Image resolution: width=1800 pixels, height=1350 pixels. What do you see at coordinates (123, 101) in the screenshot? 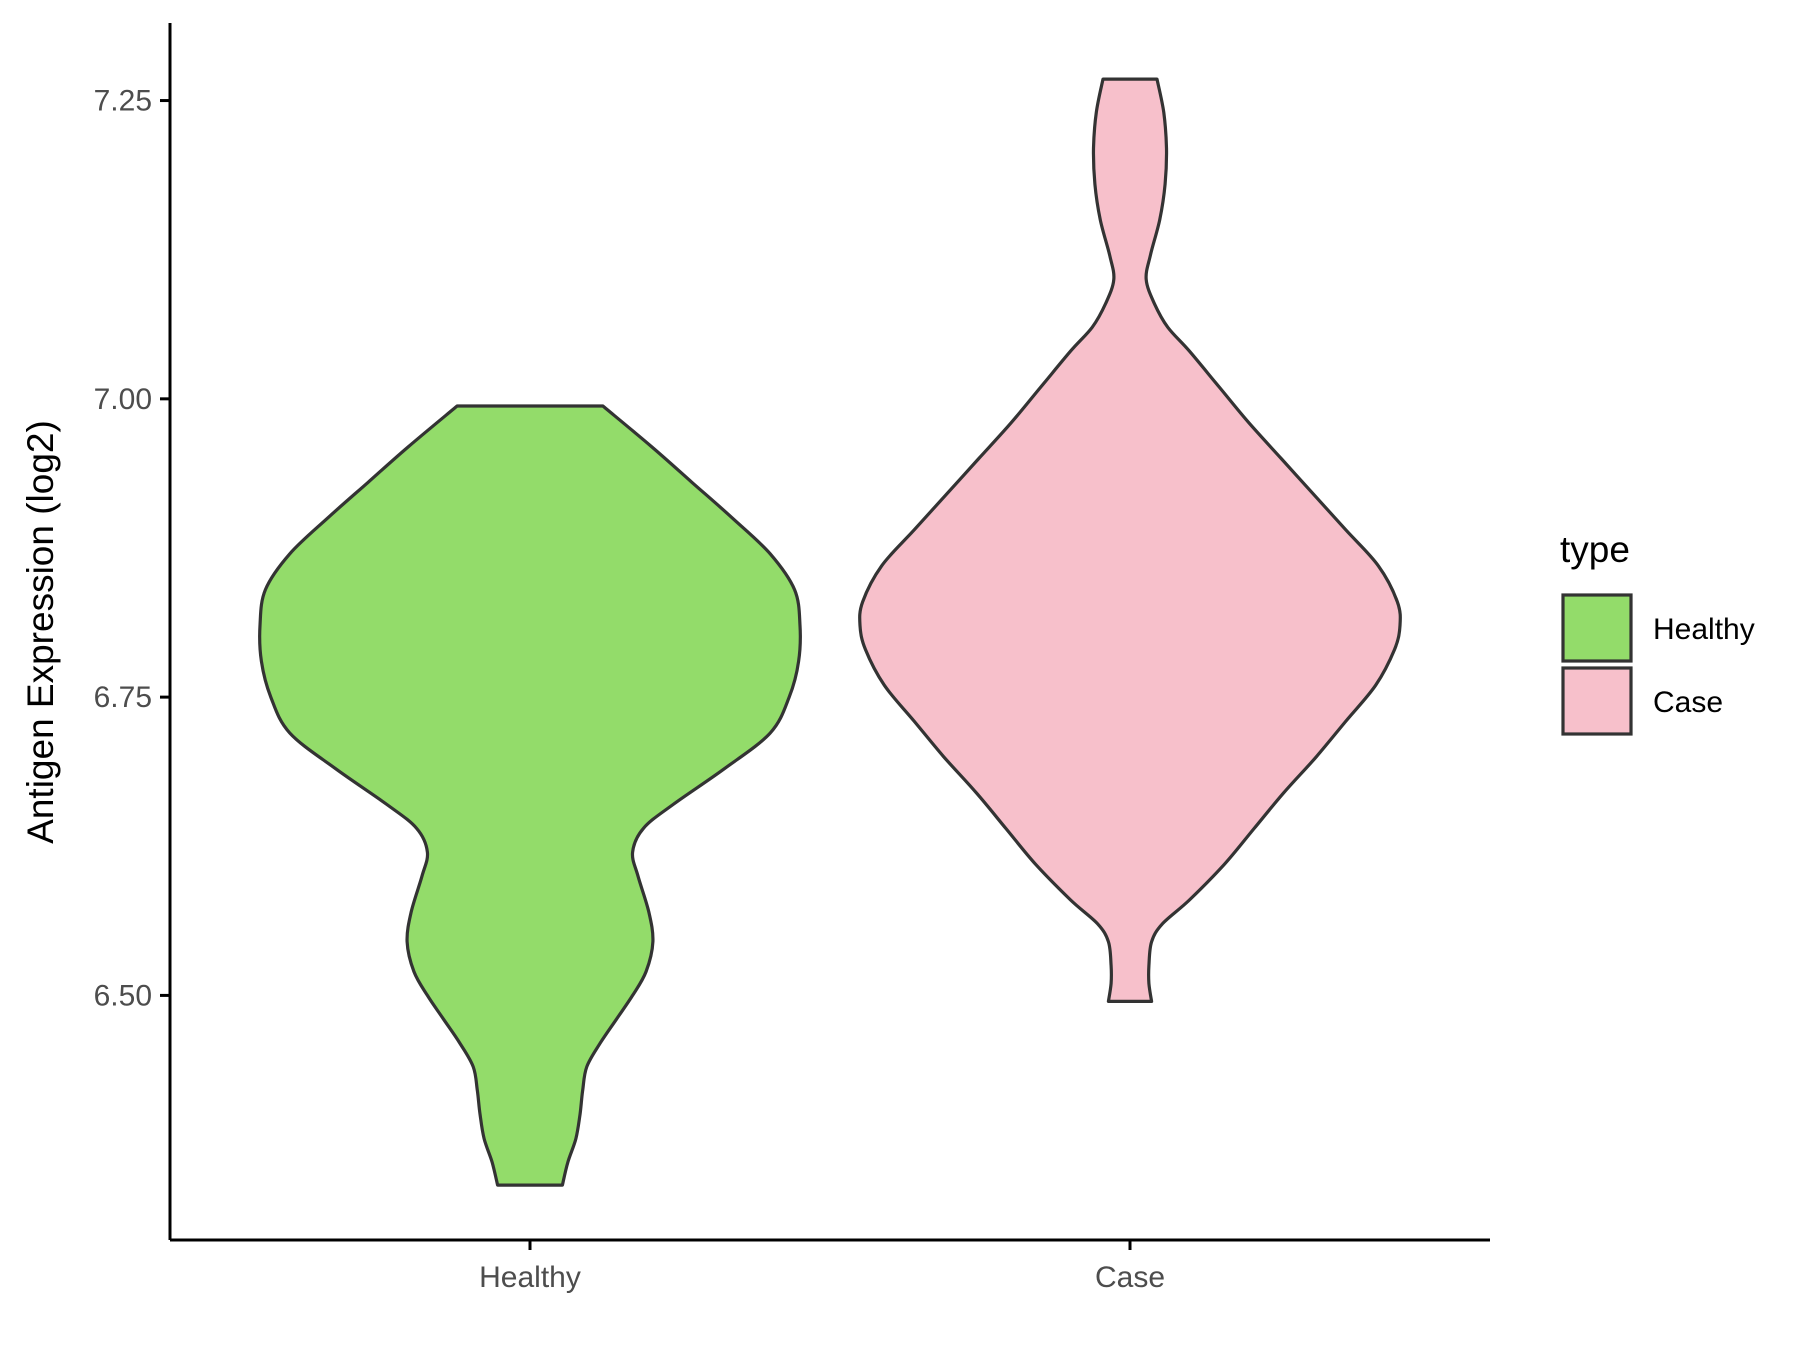
I see `y-tick-label: 7.25` at bounding box center [123, 101].